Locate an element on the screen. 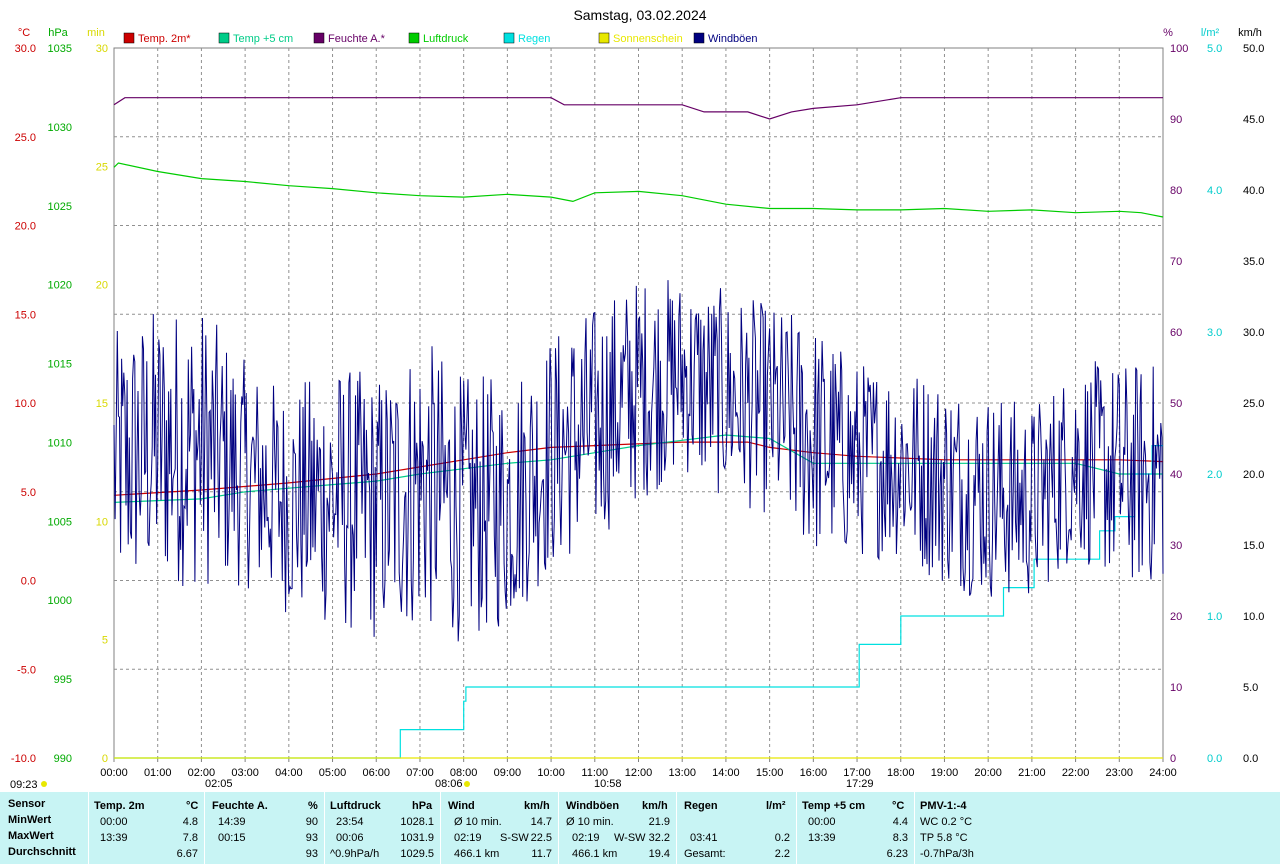 The image size is (1280, 864). tick-label-humidity_pct: 10 is located at coordinates (1176, 688).